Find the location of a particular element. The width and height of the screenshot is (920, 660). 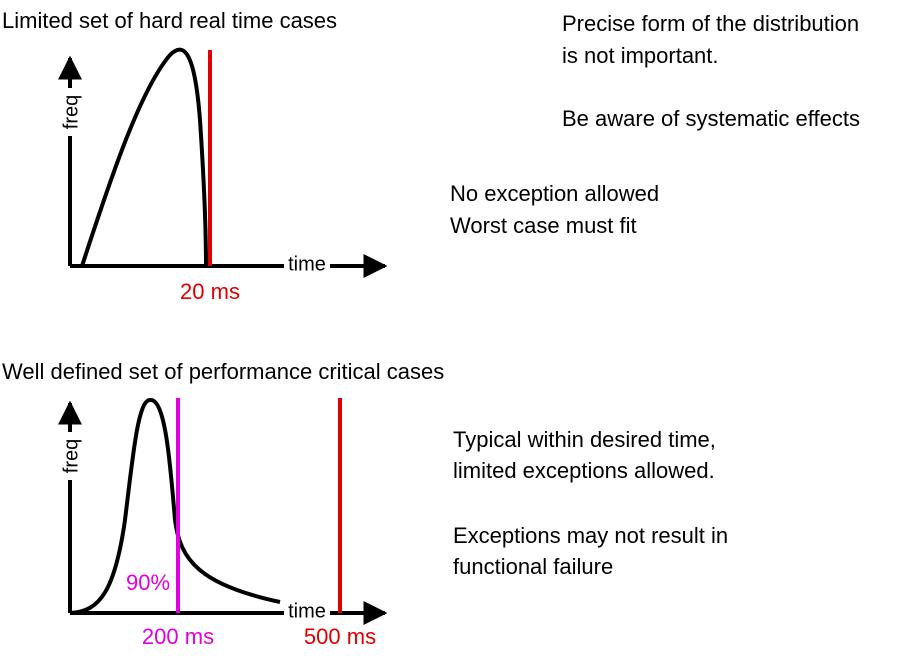

note: Precise form of the distribution is located at coordinates (710, 23).